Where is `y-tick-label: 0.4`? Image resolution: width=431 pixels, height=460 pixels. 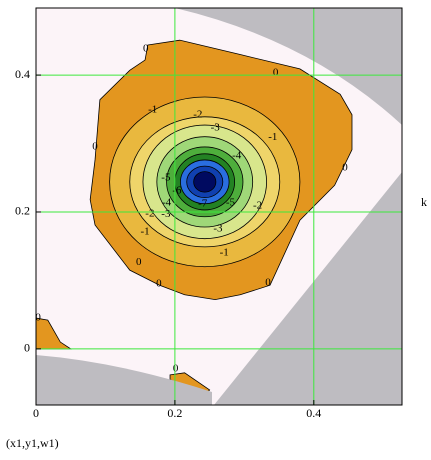 y-tick-label: 0.4 is located at coordinates (22, 74).